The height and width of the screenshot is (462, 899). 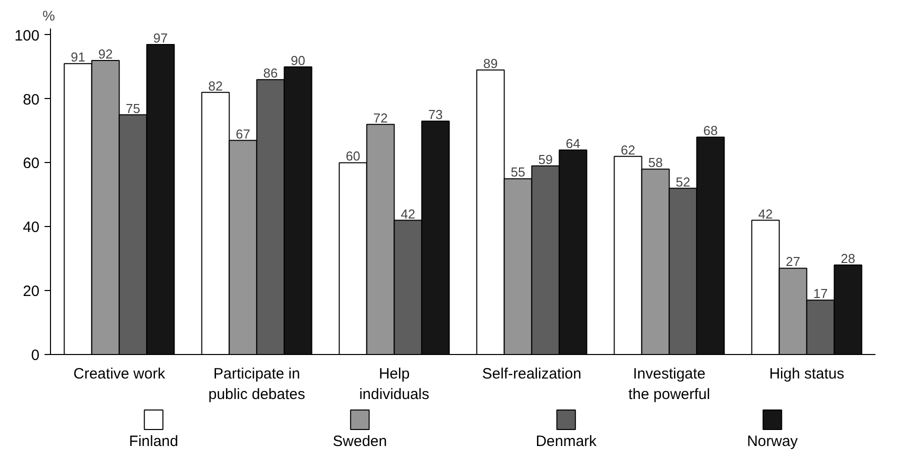 What do you see at coordinates (710, 130) in the screenshot?
I see `data-label: 68` at bounding box center [710, 130].